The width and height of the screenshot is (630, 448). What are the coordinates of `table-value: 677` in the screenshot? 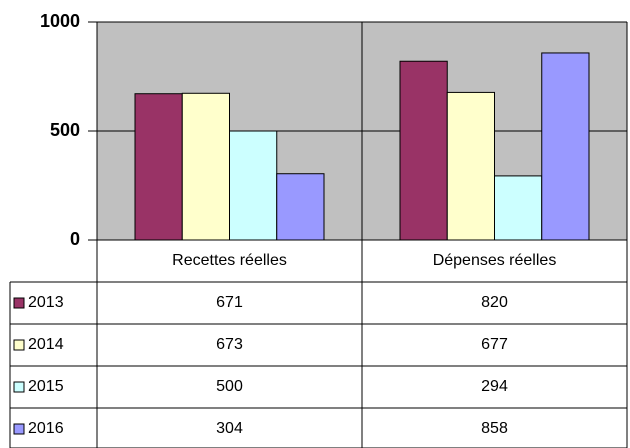 It's located at (494, 344).